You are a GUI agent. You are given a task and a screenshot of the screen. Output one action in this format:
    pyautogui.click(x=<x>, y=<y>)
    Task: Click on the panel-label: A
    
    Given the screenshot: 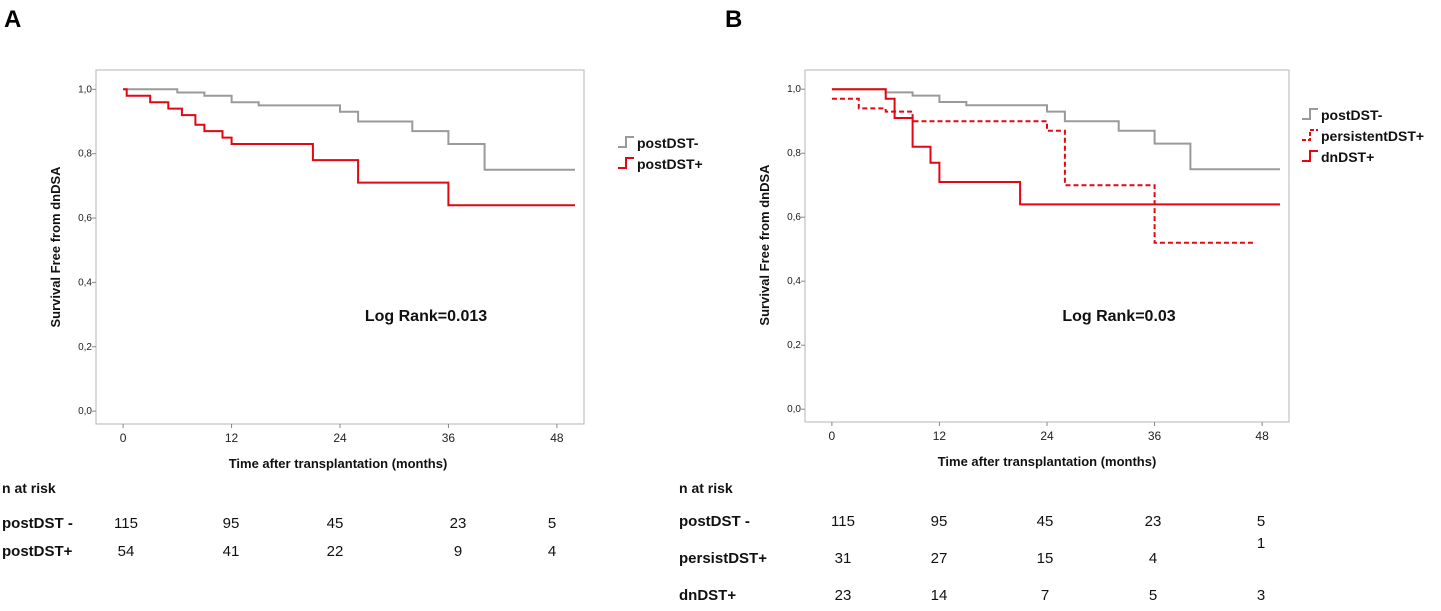 What is the action you would take?
    pyautogui.click(x=12, y=19)
    